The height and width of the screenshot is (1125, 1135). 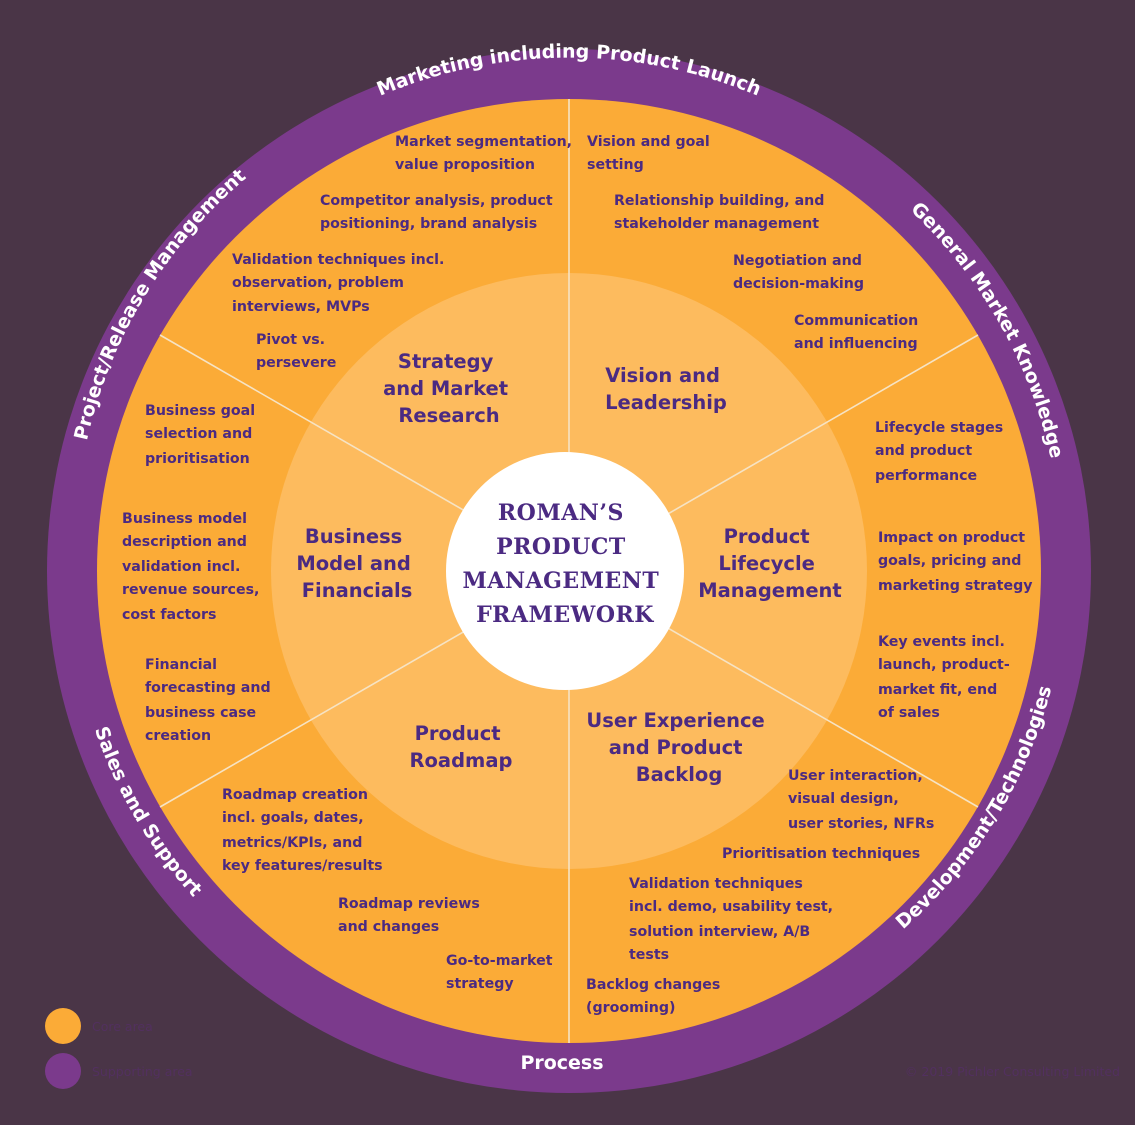 I want to click on vision-detail-4: Communication and influencing, so click(x=858, y=332).